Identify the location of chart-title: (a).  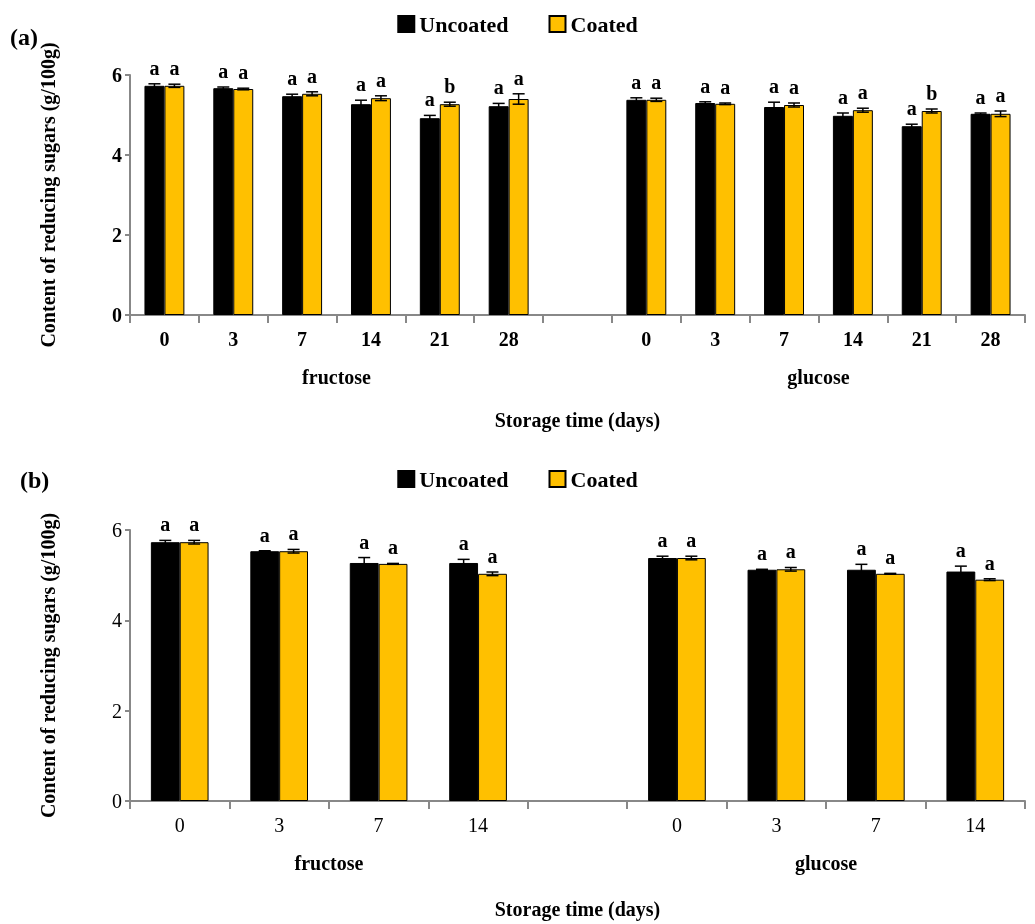
(24, 37).